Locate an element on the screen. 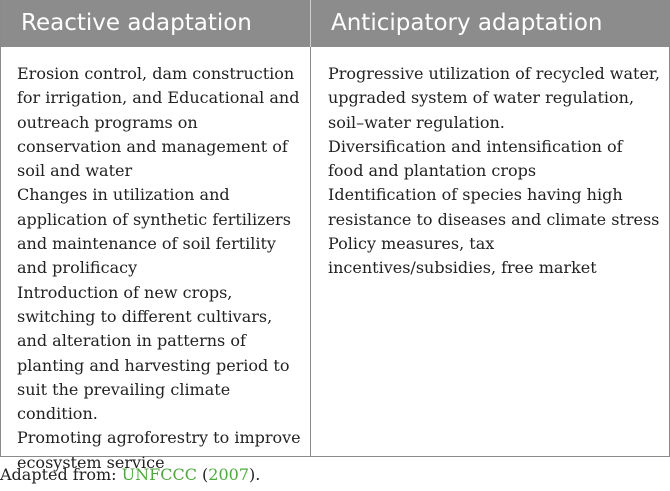  header-anticipatory-adaptation: Anticipatory adaptation is located at coordinates (467, 23).